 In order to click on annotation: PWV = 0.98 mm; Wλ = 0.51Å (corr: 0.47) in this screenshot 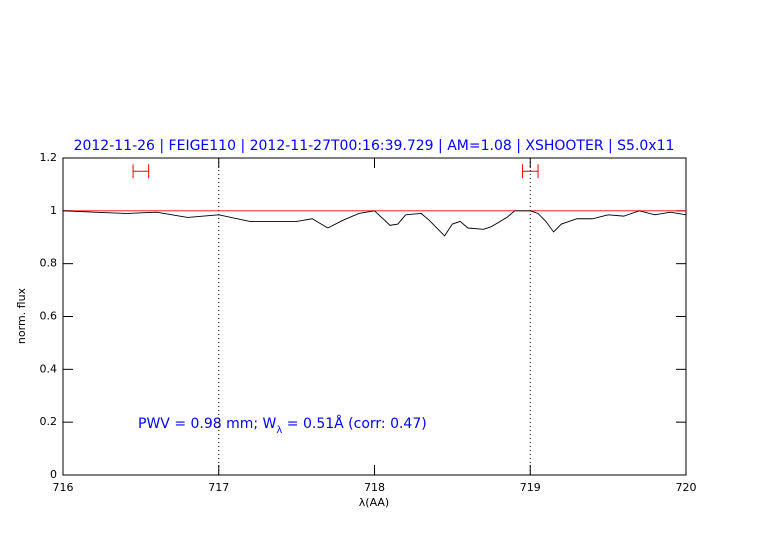, I will do `click(282, 425)`.